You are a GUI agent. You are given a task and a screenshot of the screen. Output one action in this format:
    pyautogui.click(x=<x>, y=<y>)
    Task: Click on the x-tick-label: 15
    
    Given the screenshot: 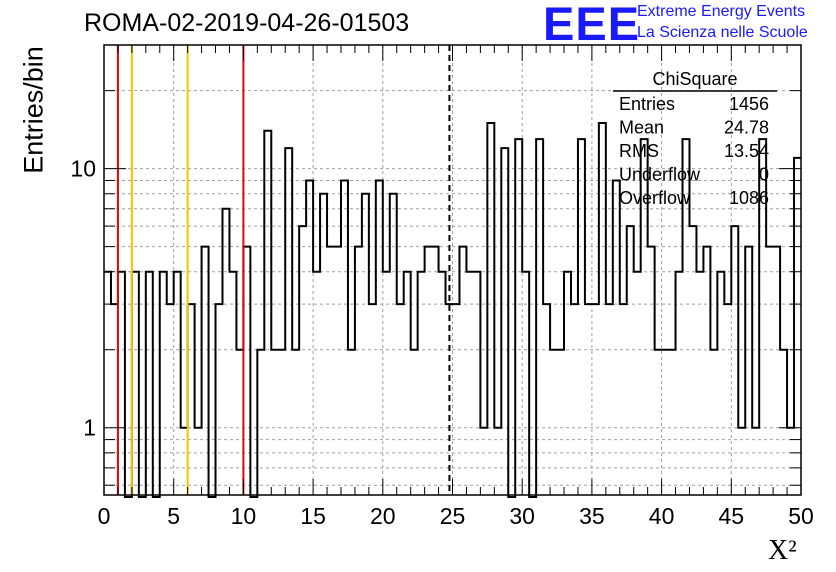 What is the action you would take?
    pyautogui.click(x=313, y=516)
    